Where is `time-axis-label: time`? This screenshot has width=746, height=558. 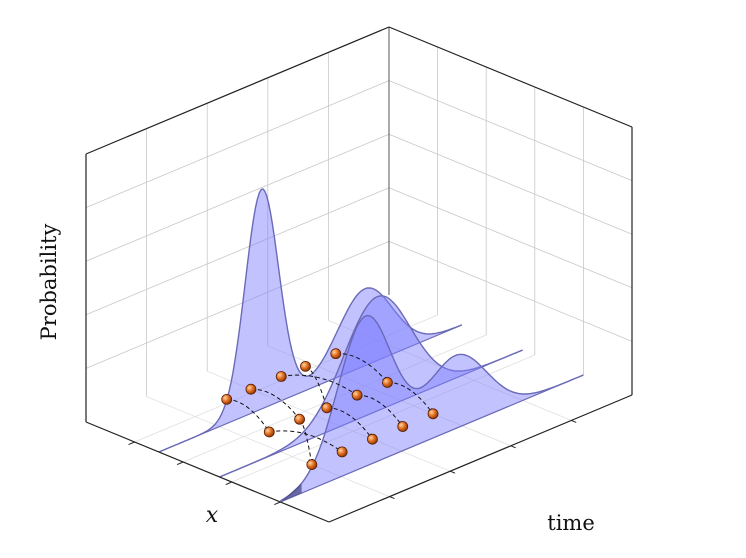
time-axis-label: time is located at coordinates (571, 523).